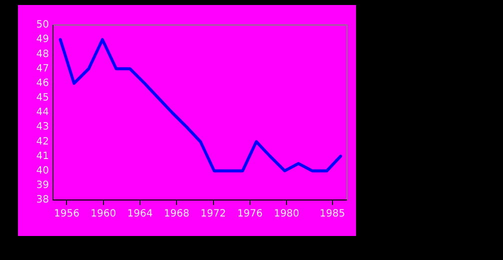 This screenshot has height=260, width=503. What do you see at coordinates (140, 214) in the screenshot?
I see `x-tick-label: 1964` at bounding box center [140, 214].